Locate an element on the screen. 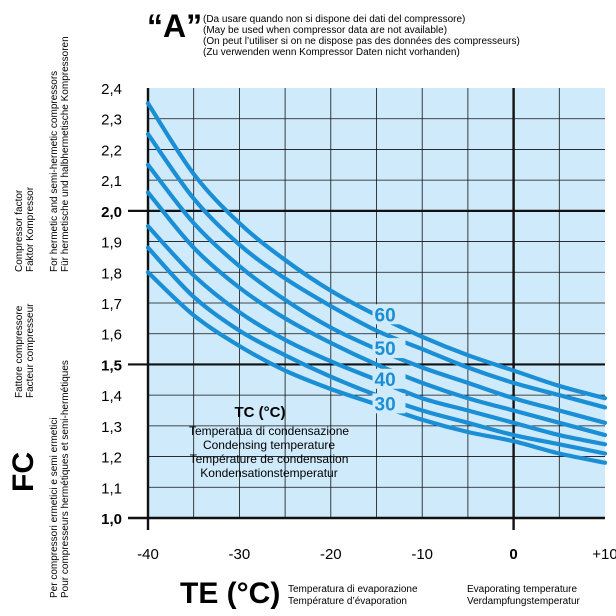  y-tick-label: 2,1 is located at coordinates (111, 181).